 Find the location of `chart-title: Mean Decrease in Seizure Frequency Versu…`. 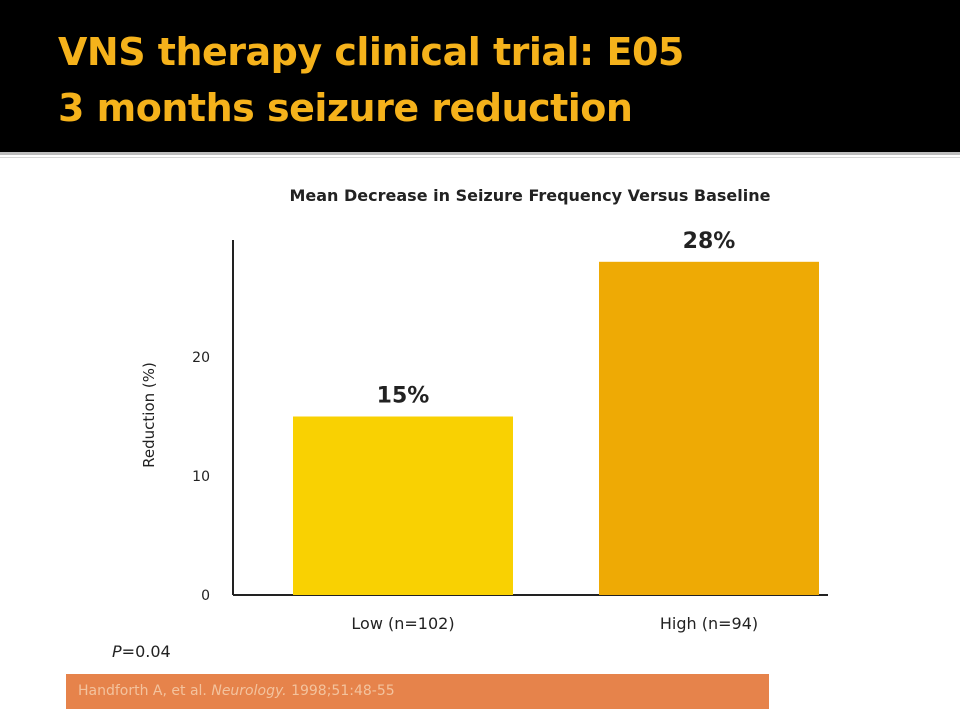

chart-title: Mean Decrease in Seizure Frequency Versu… is located at coordinates (530, 195).